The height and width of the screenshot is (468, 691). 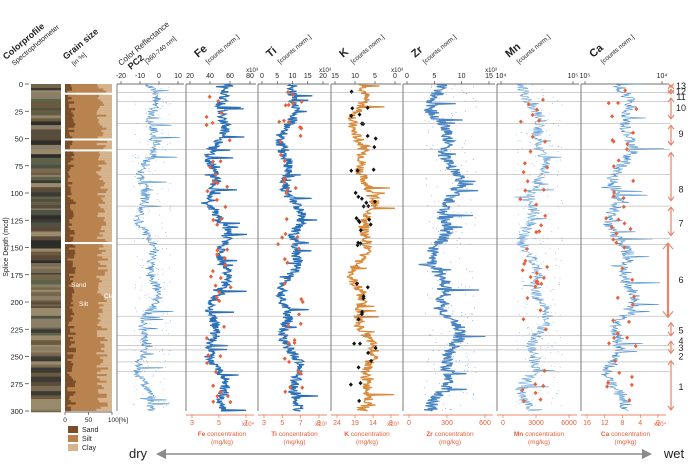 I want to click on k-bottom-tick-label: 9, so click(x=391, y=423).